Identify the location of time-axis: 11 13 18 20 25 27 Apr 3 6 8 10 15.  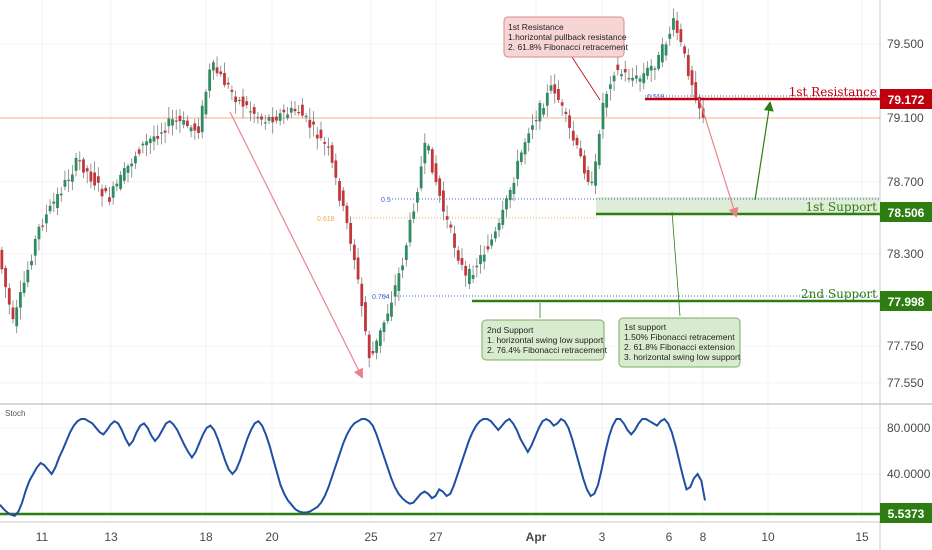
(452, 537).